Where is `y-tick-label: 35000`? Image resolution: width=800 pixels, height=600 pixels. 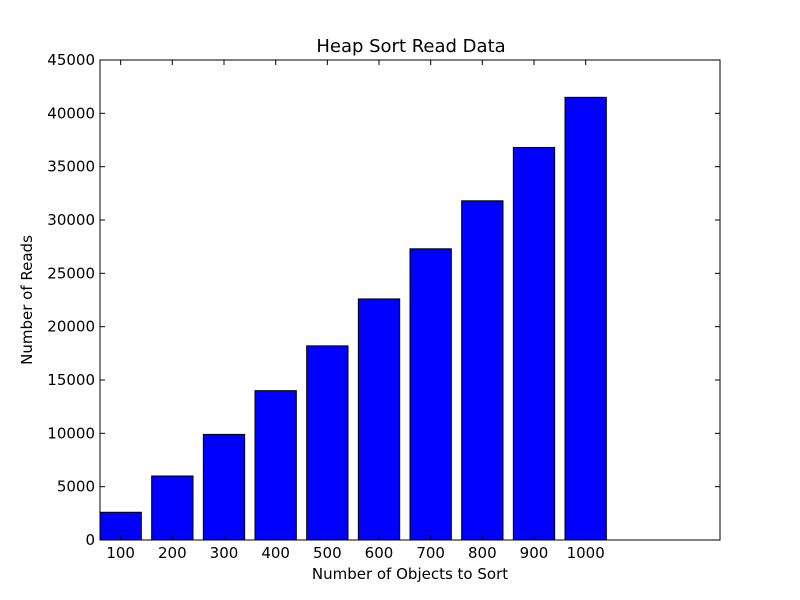
y-tick-label: 35000 is located at coordinates (71, 167).